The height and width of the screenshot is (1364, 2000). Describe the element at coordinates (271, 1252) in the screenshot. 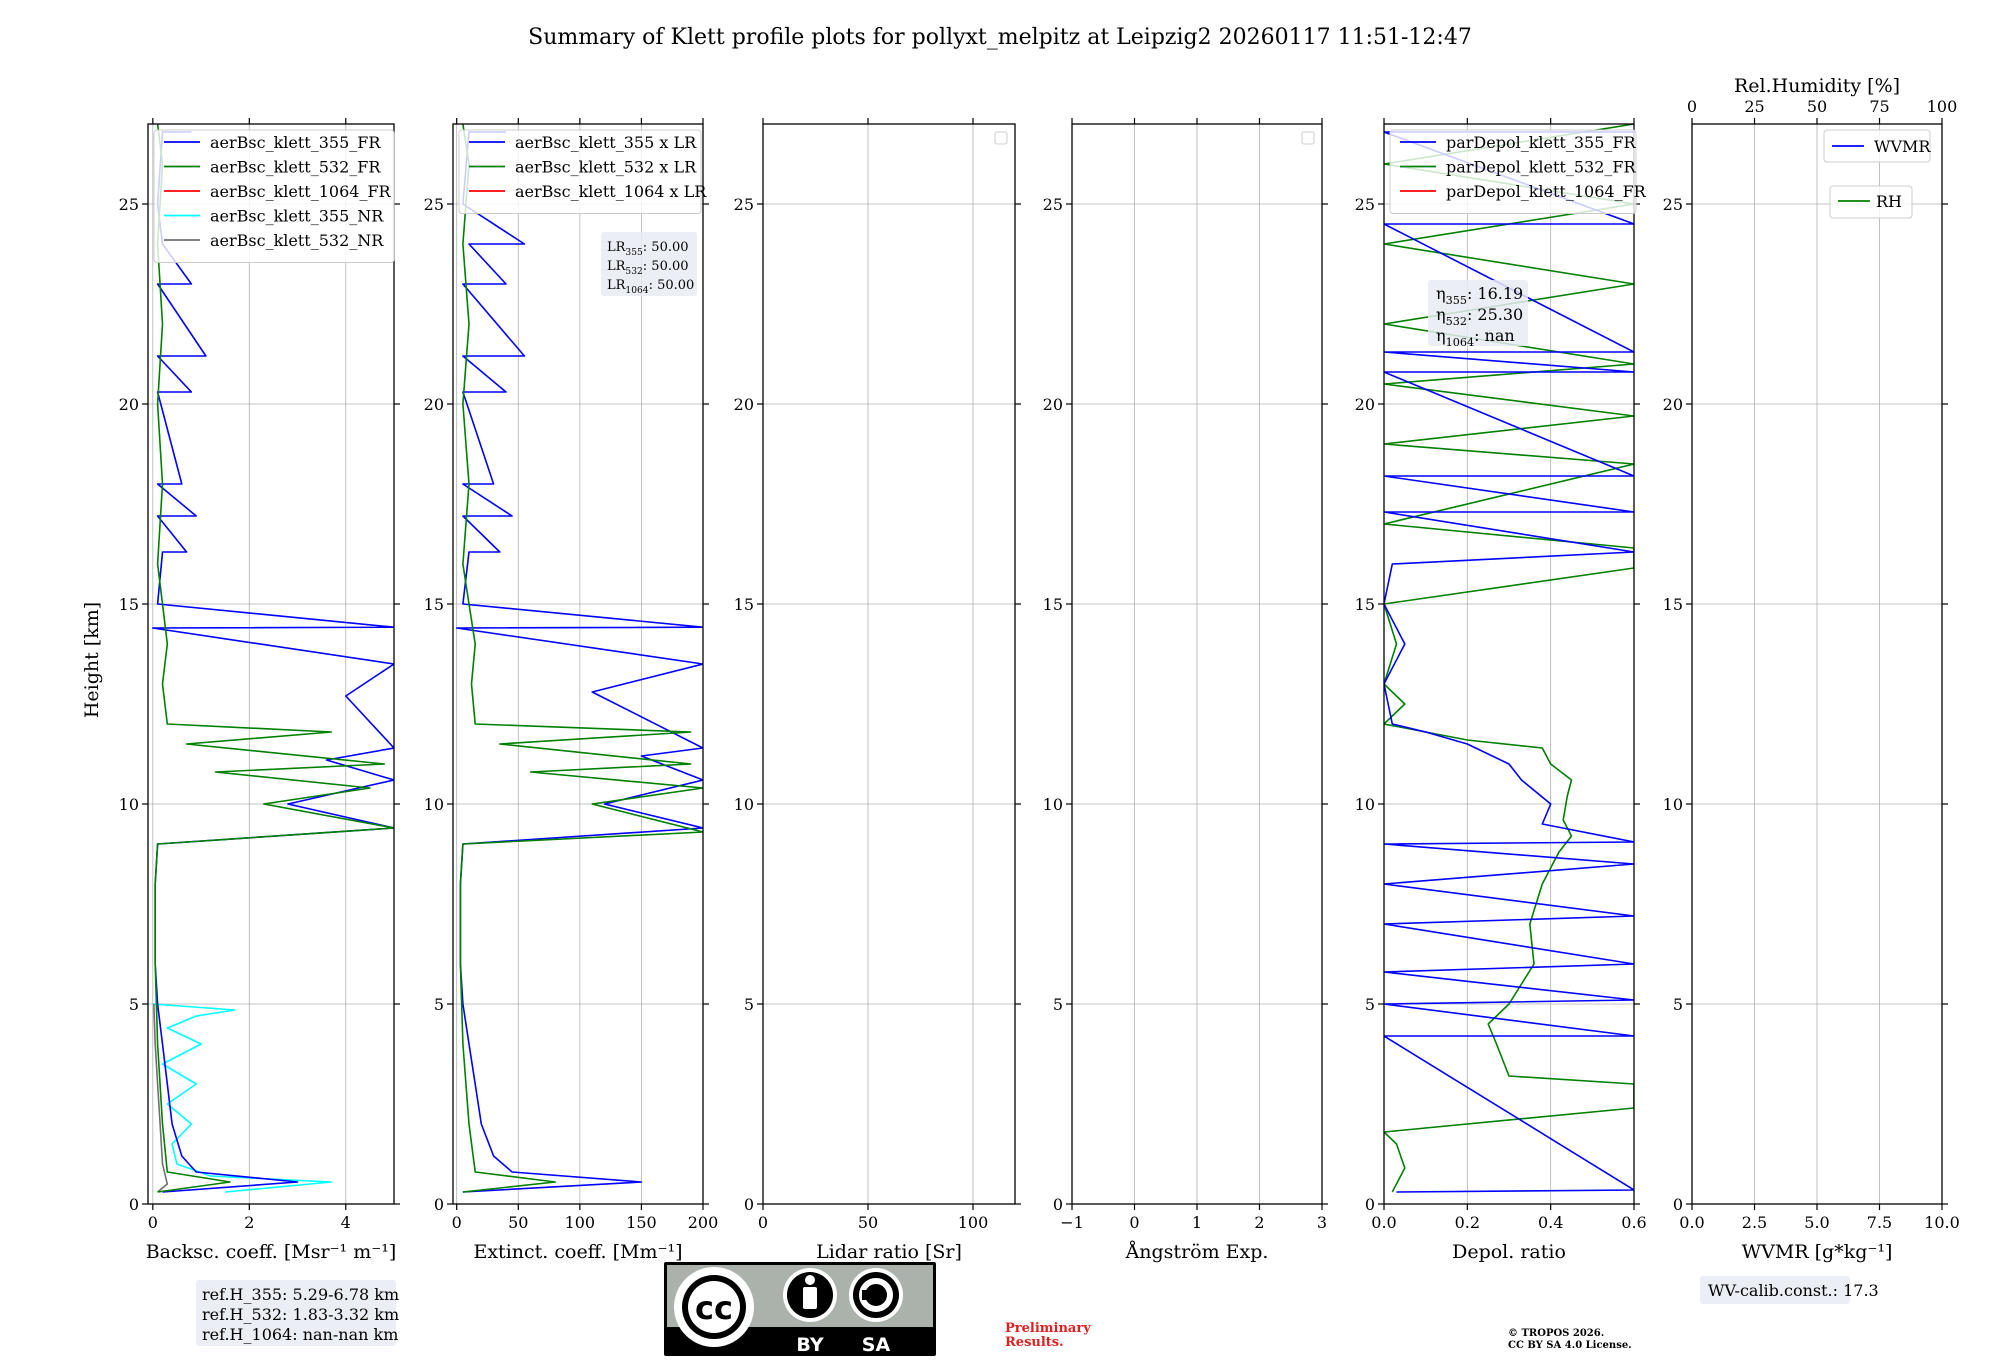

I see `x-axis-label: Backsc. coeff. [Msr⁻¹ m⁻¹]` at that location.